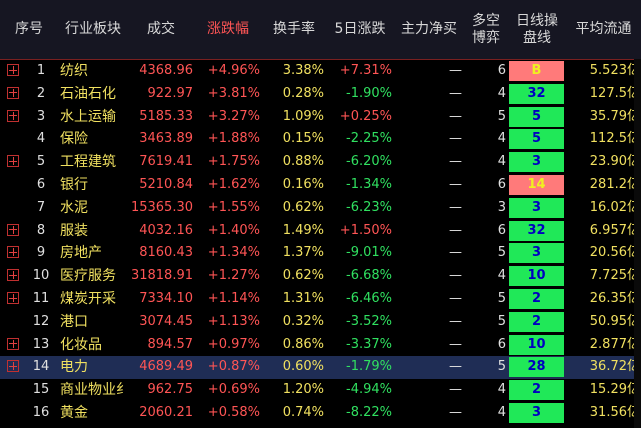 This screenshot has width=641, height=428. I want to click on avg-float-value: 36.72亿, so click(614, 367).